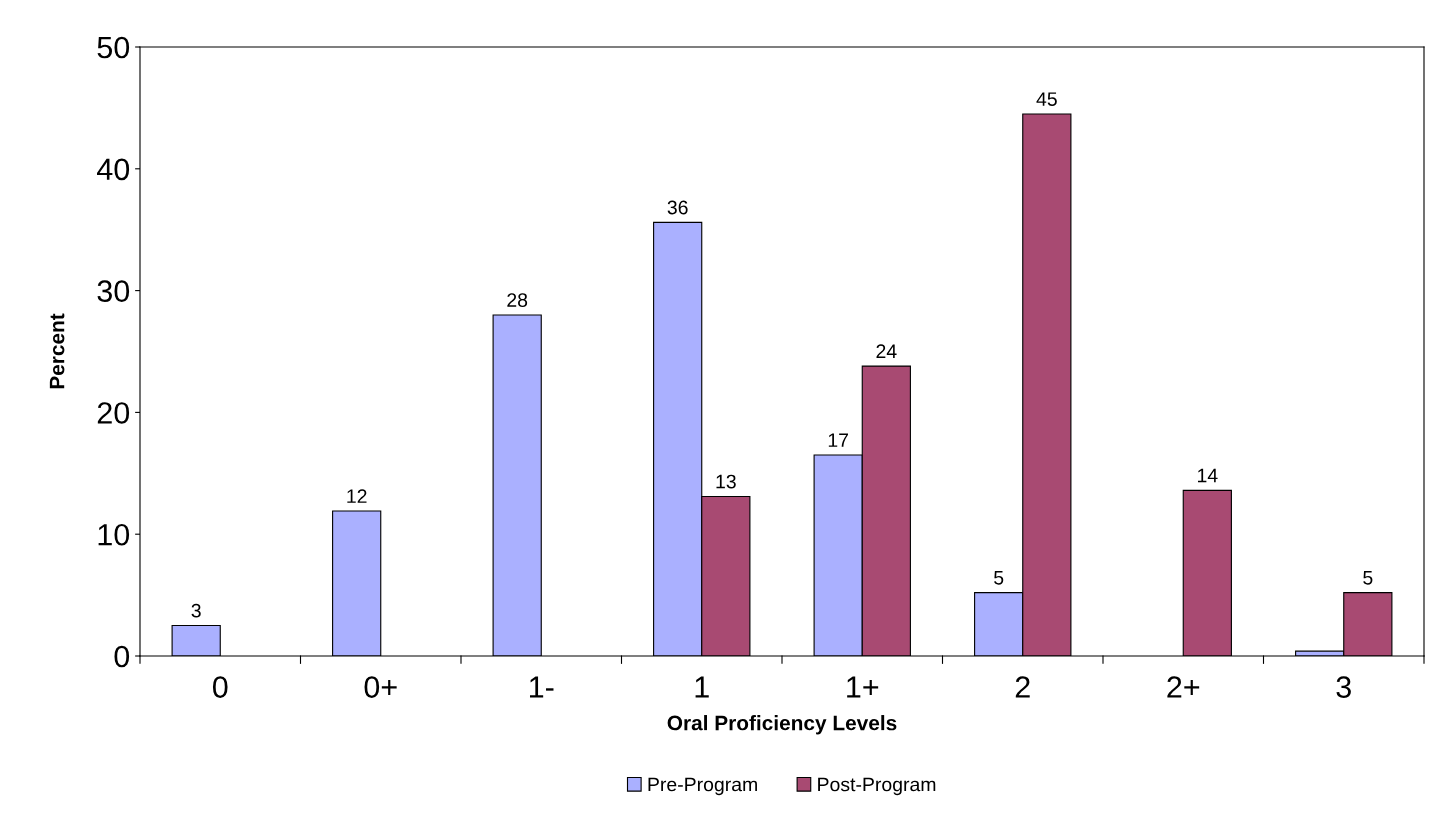  What do you see at coordinates (1343, 687) in the screenshot?
I see `x-tick-label: 3` at bounding box center [1343, 687].